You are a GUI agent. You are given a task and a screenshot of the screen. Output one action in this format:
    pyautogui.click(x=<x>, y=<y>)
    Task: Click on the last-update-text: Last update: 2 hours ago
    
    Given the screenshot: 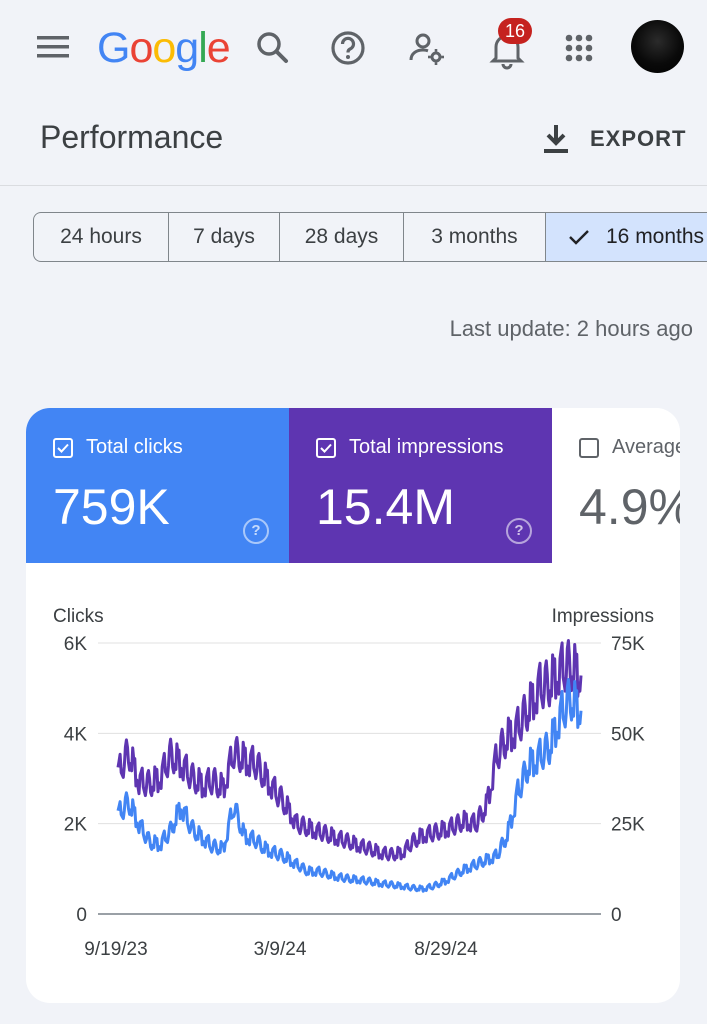 What is the action you would take?
    pyautogui.click(x=571, y=328)
    